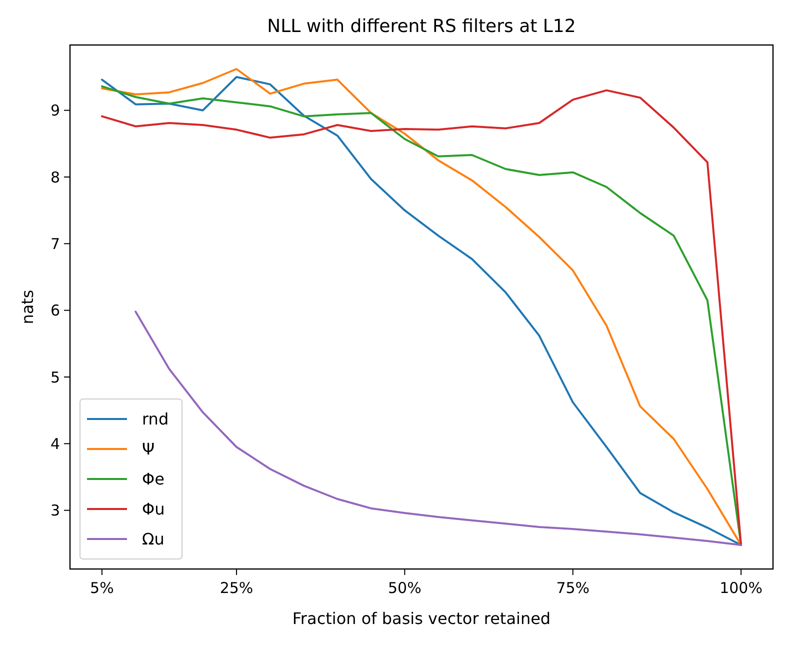 This screenshot has width=790, height=647. Describe the element at coordinates (741, 588) in the screenshot. I see `x-tick-label: 100%` at that location.